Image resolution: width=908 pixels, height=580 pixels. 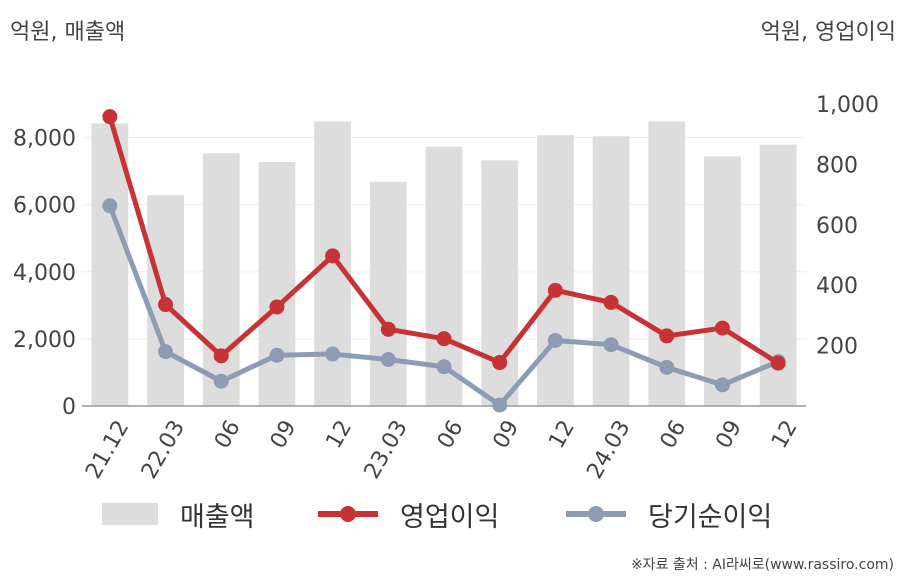 I want to click on y-right-tick-label: 400, so click(x=837, y=286).